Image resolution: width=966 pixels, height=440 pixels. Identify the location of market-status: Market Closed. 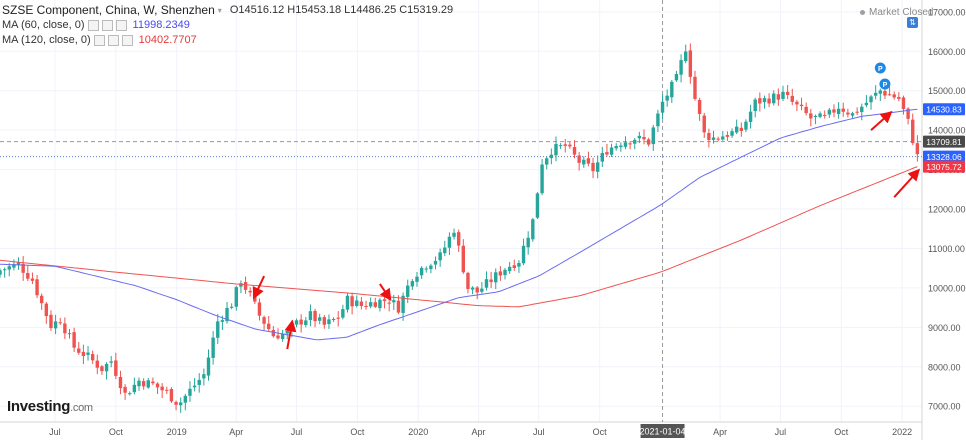
(896, 12).